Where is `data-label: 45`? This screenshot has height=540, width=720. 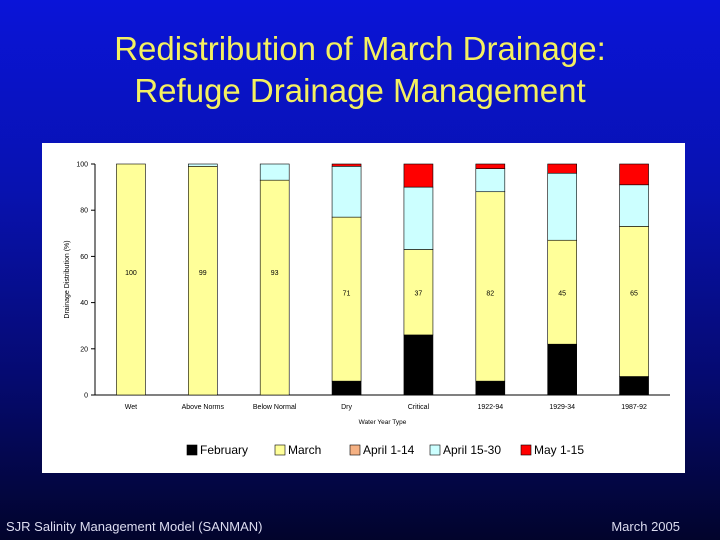 data-label: 45 is located at coordinates (562, 294).